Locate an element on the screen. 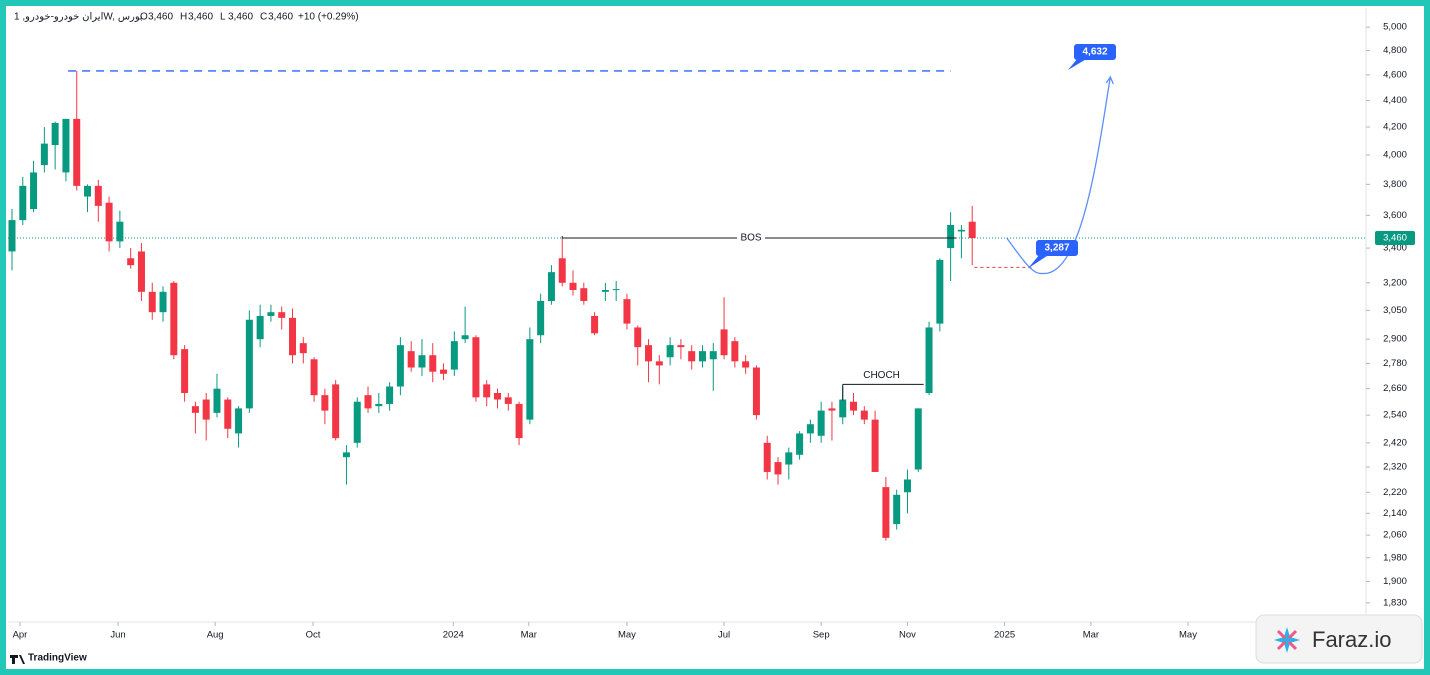 This screenshot has height=675, width=1430. brand: TradingView is located at coordinates (57, 658).